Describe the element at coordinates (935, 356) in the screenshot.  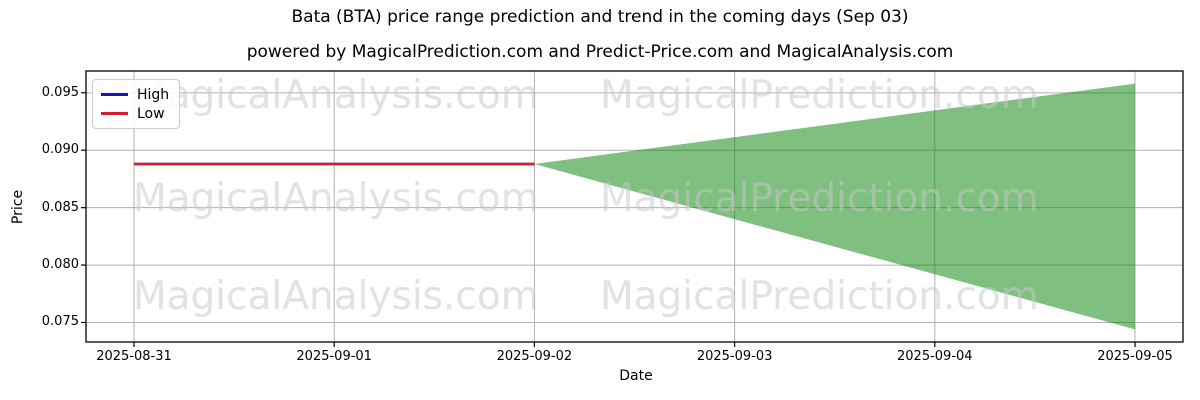
I see `x-tick-label: 2025-09-04` at that location.